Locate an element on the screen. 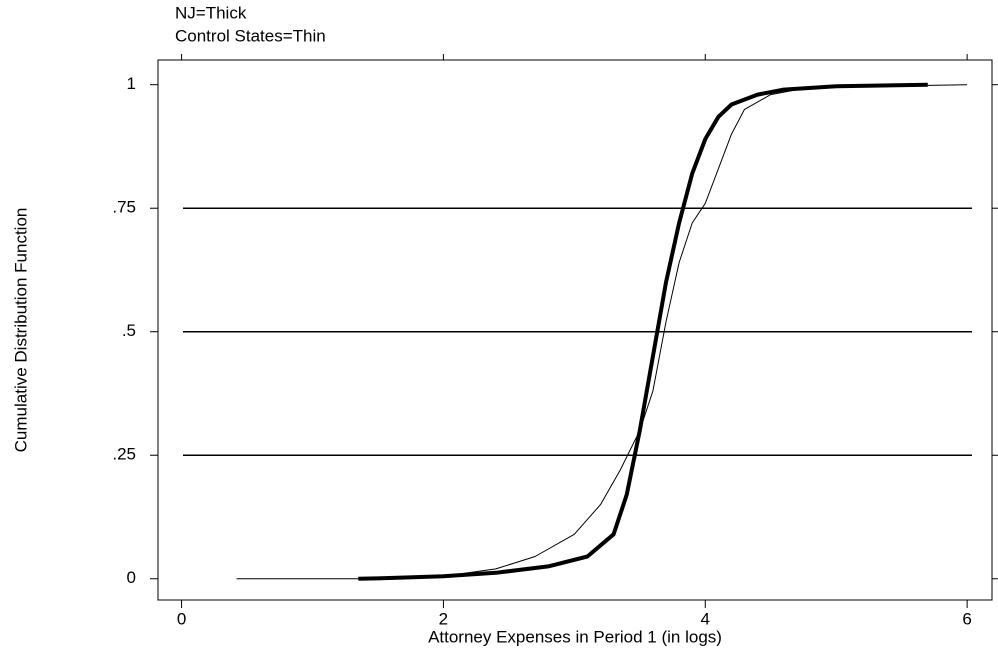  x-axis-title: Attorney Expenses in Period 1 (in logs) is located at coordinates (575, 636).